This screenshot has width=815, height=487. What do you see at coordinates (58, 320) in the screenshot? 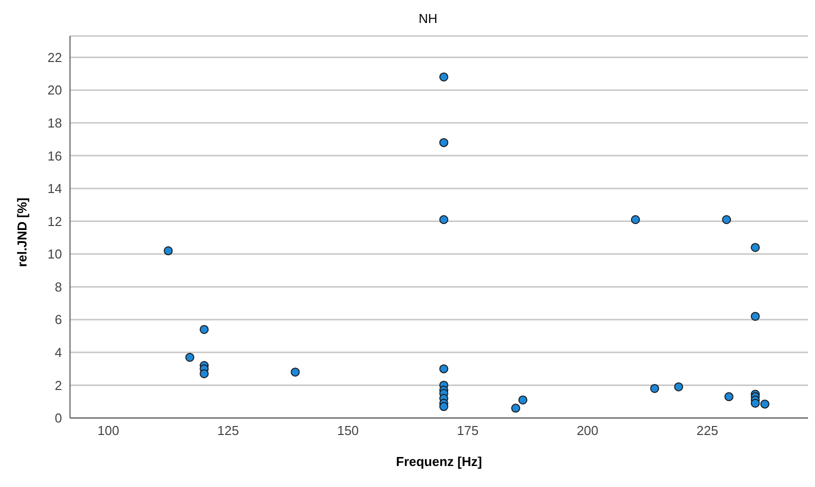
I see `y-tick-label: 6` at bounding box center [58, 320].